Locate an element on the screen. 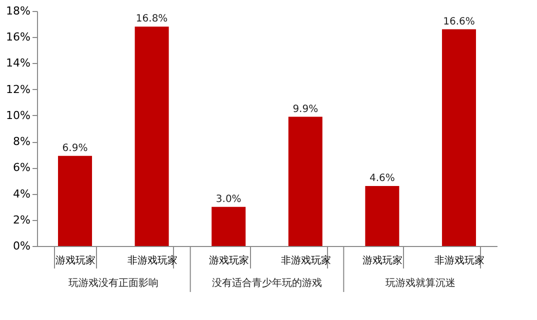  y-tick-label: 6% is located at coordinates (21, 167).